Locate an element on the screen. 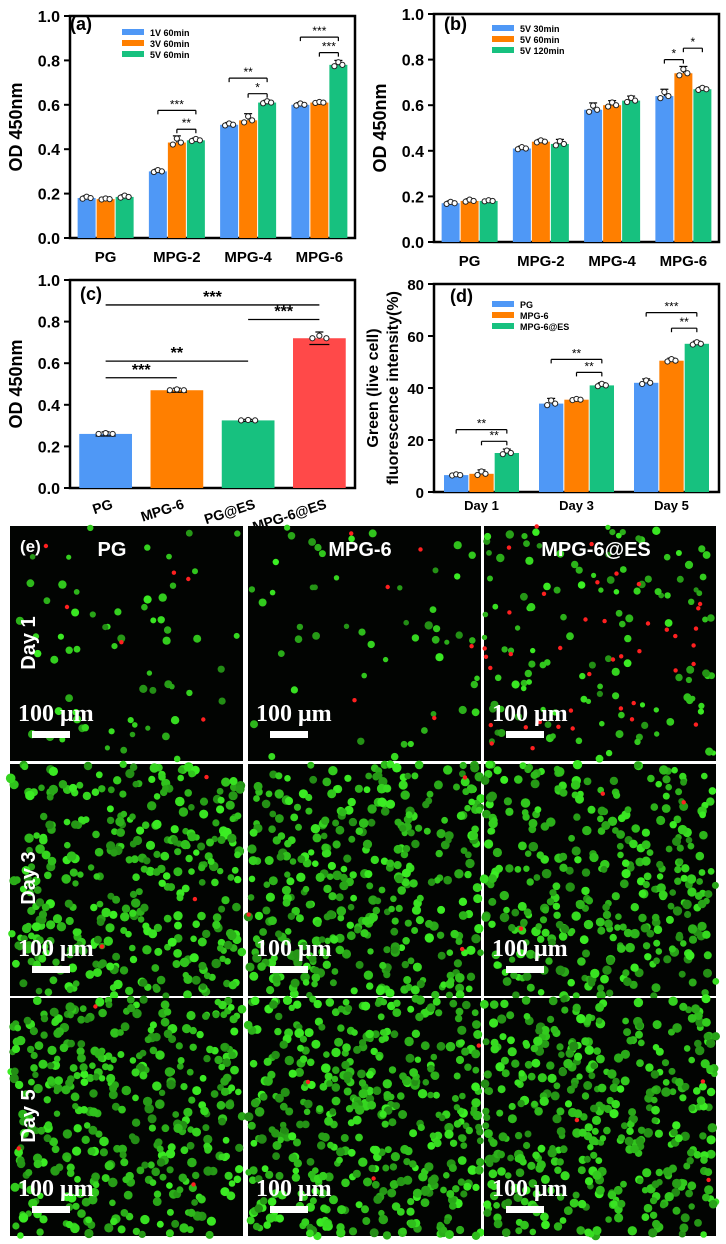  significance-label: * is located at coordinates (257, 88).